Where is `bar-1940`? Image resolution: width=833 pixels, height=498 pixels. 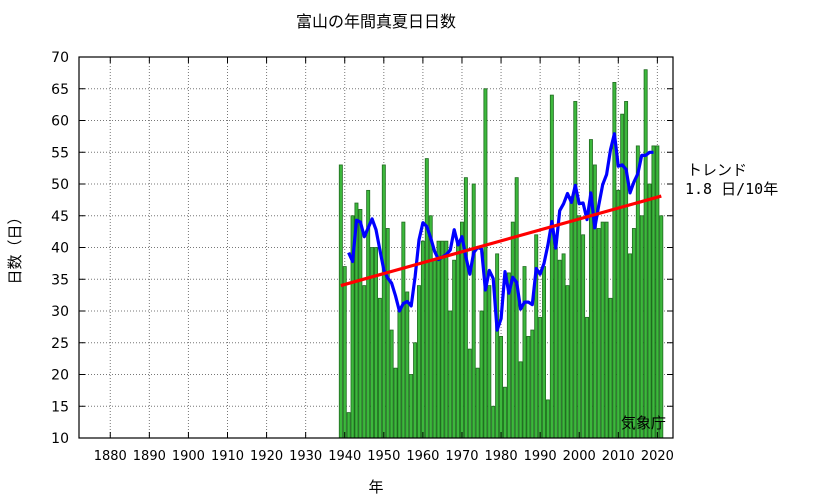 bar-1940 is located at coordinates (344, 352).